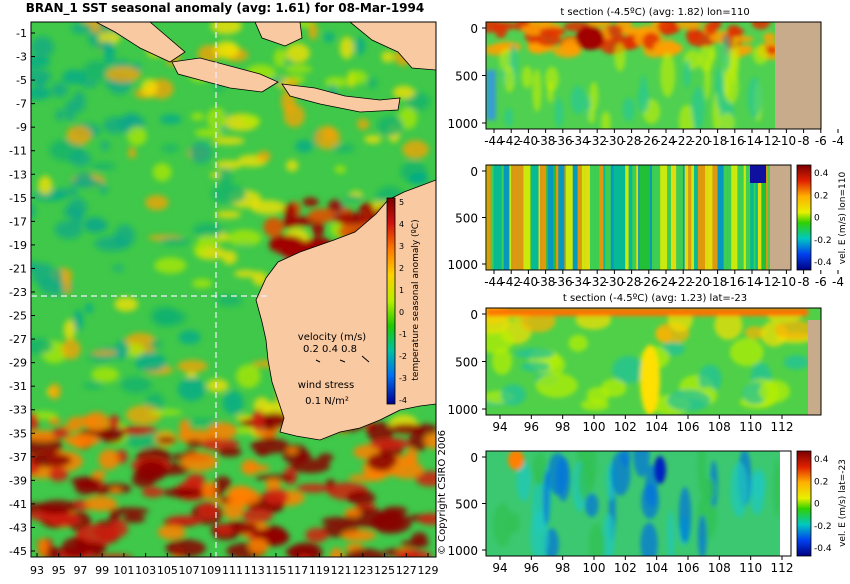 The image size is (850, 584). Describe the element at coordinates (18, 221) in the screenshot. I see `map-y-tick-label: -17` at that location.